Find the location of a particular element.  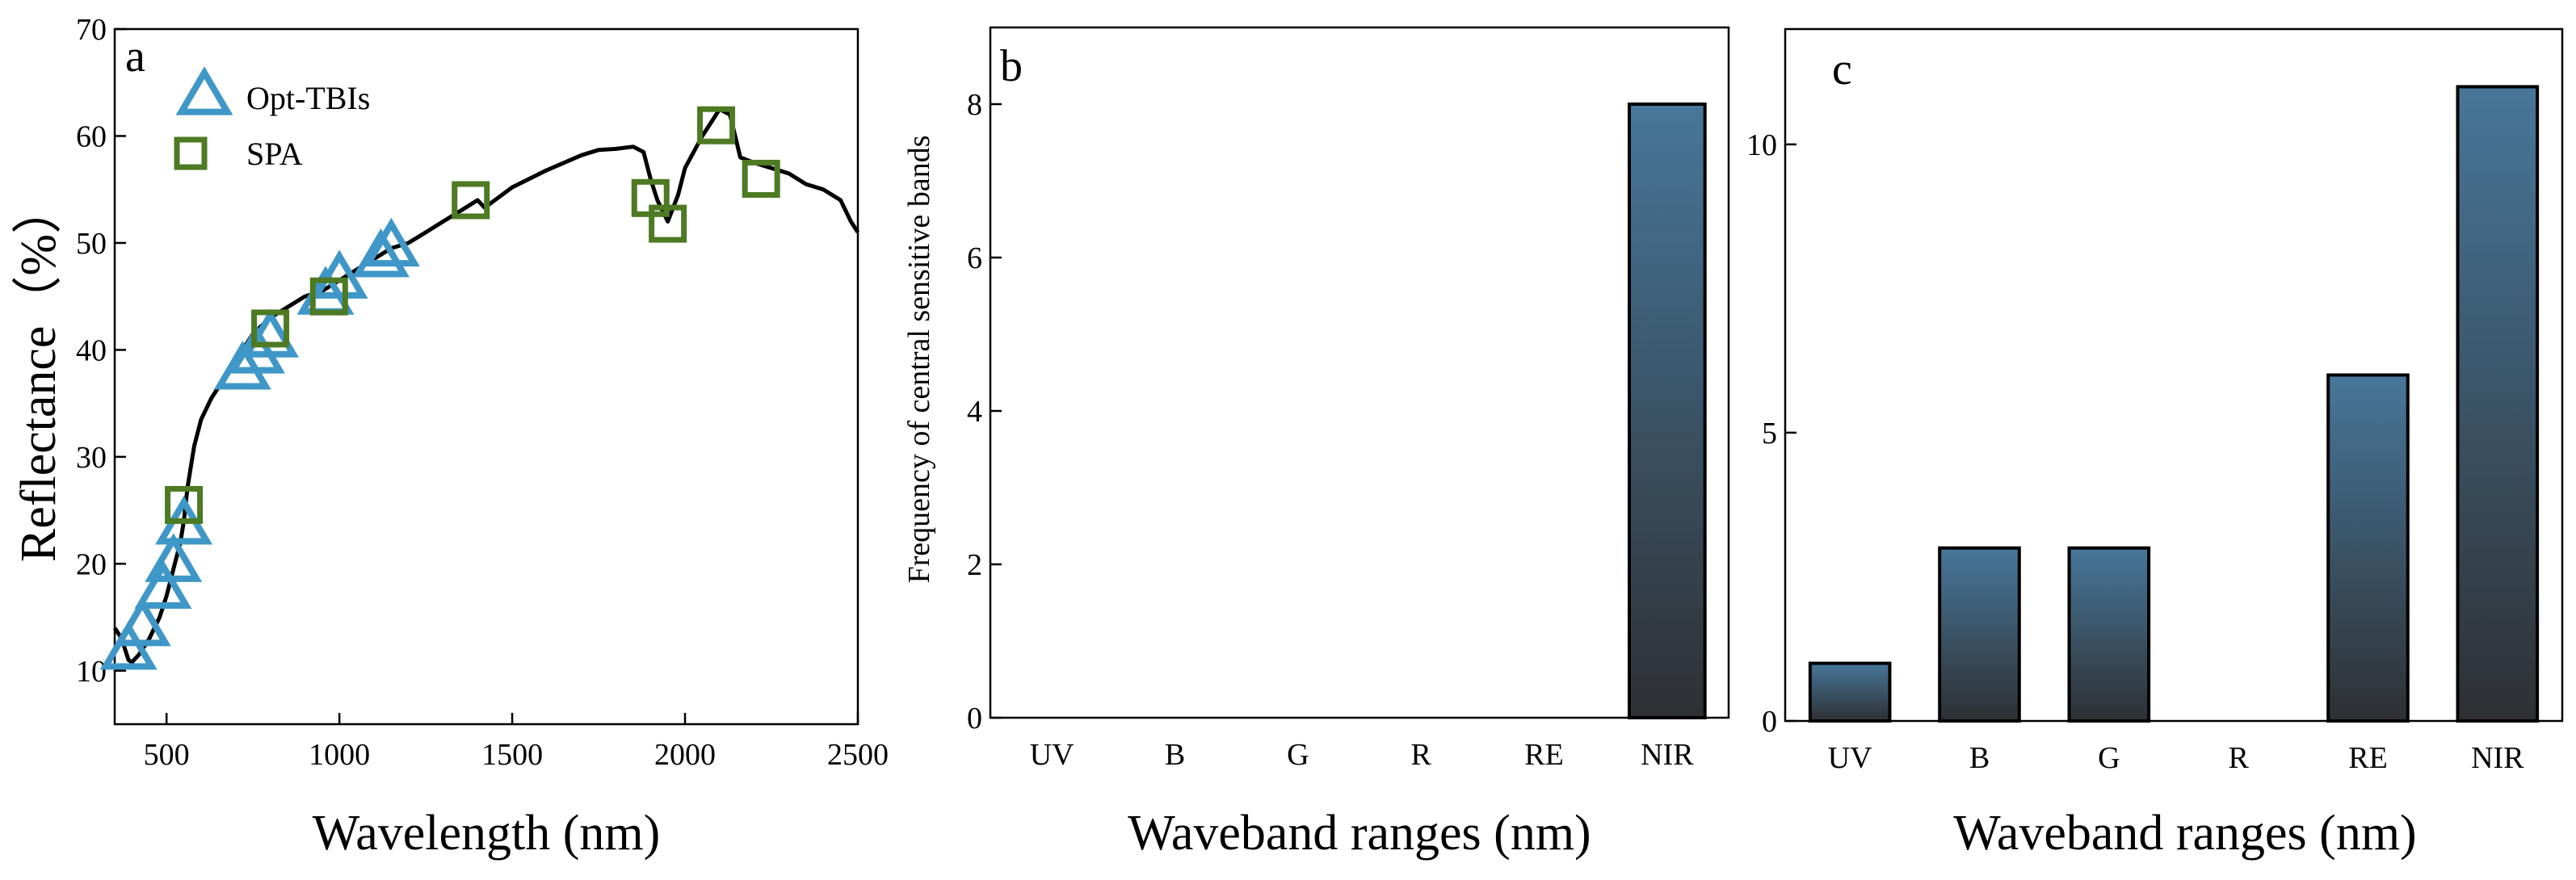

panel-c-y-tick-label: 10 is located at coordinates (1762, 145).